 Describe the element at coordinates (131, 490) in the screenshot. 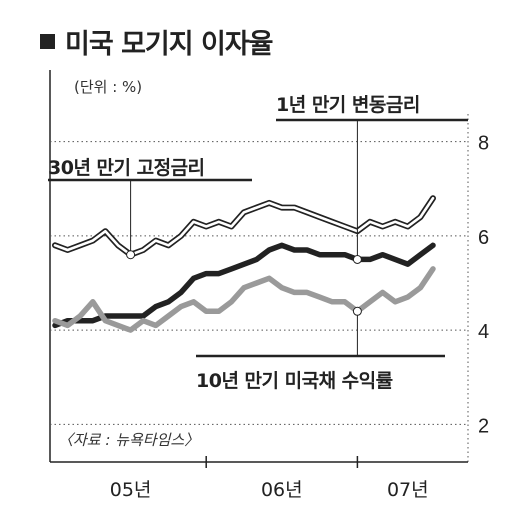

I see `x-tick-label-0: 05년` at that location.